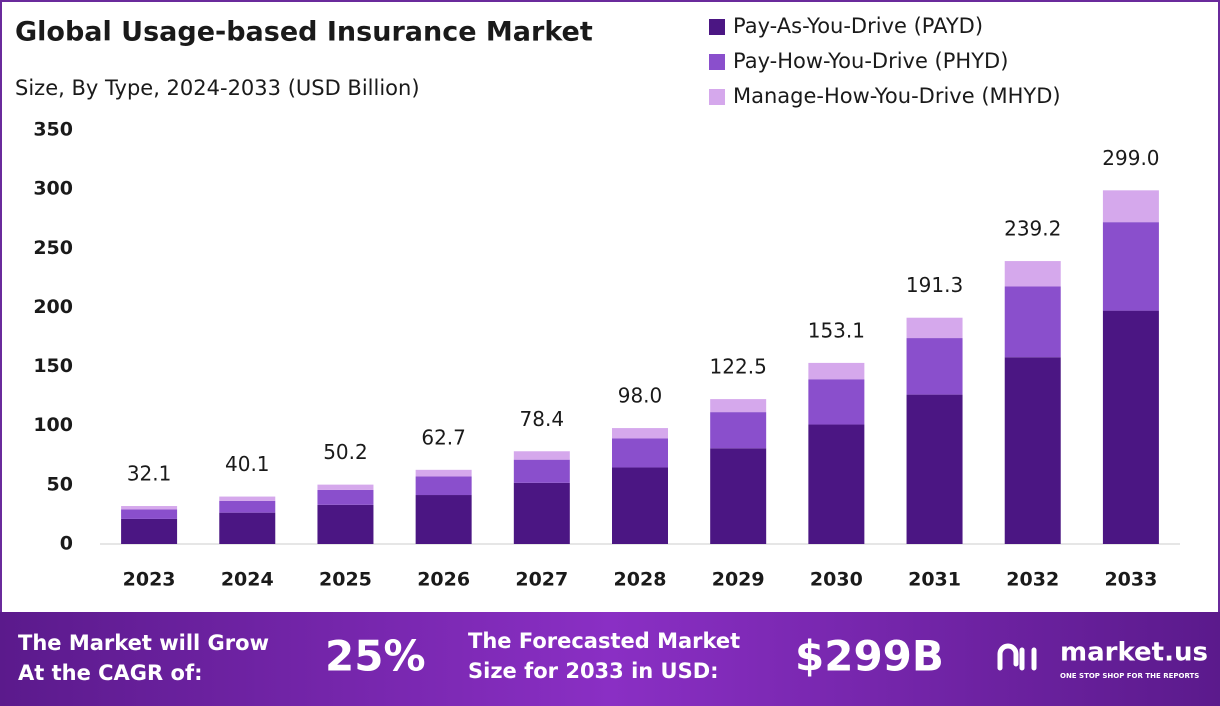 This screenshot has width=1220, height=706. What do you see at coordinates (443, 580) in the screenshot?
I see `x-tick-label: 2026` at bounding box center [443, 580].